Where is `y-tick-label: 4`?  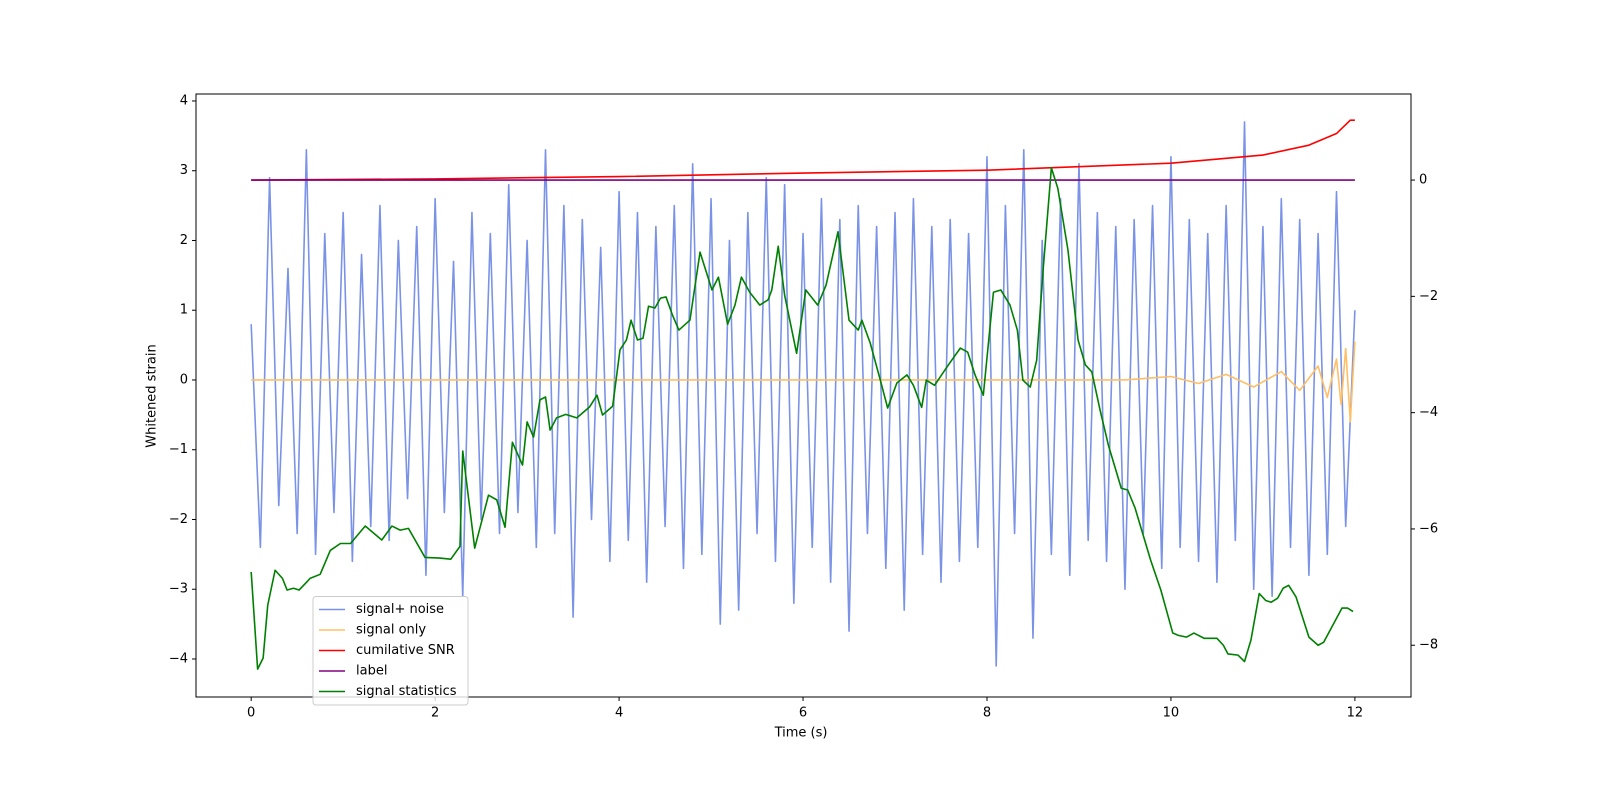
y-tick-label: 4 is located at coordinates (184, 100).